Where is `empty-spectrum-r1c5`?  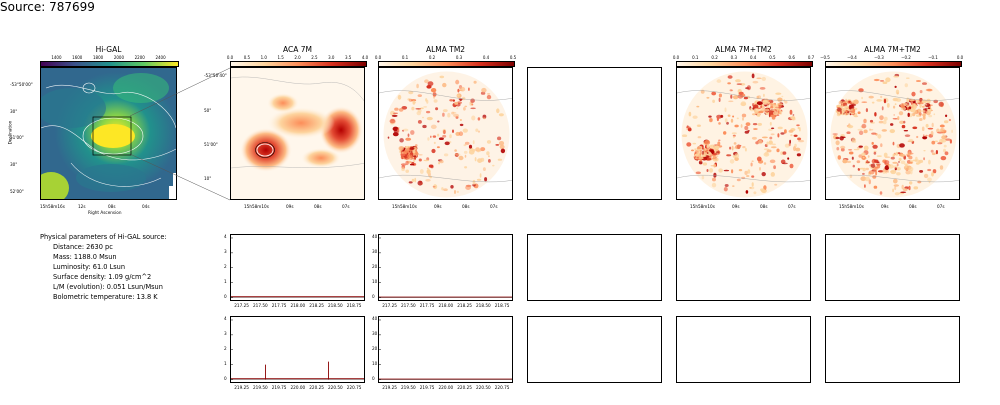
empty-spectrum-r1c5 is located at coordinates (892, 267).